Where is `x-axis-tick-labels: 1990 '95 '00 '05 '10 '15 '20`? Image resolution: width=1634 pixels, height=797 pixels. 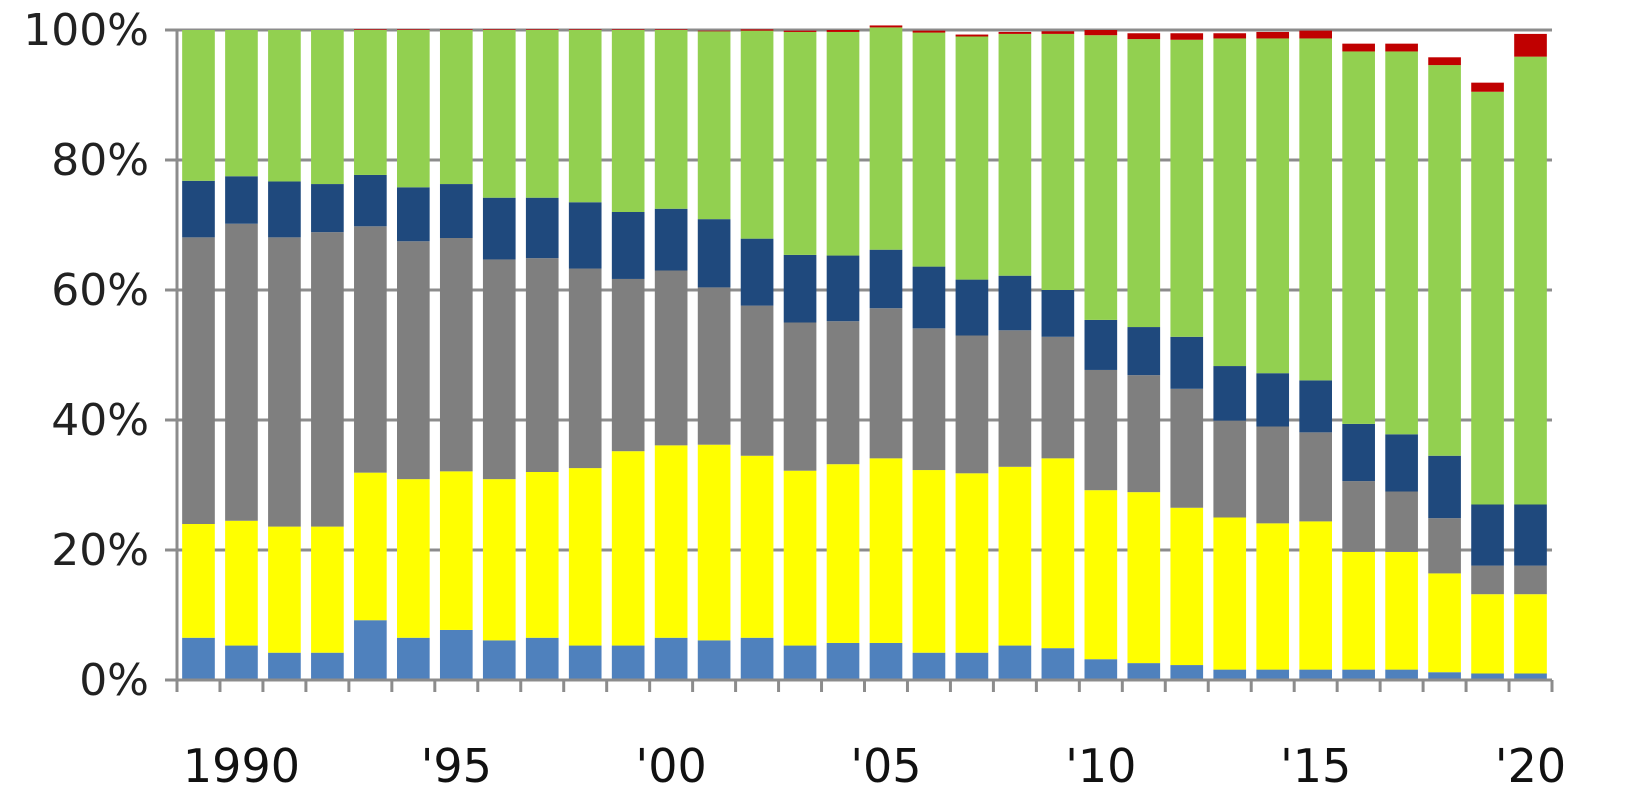
x-axis-tick-labels: 1990 '95 '00 '05 '10 '15 '20 is located at coordinates (874, 766).